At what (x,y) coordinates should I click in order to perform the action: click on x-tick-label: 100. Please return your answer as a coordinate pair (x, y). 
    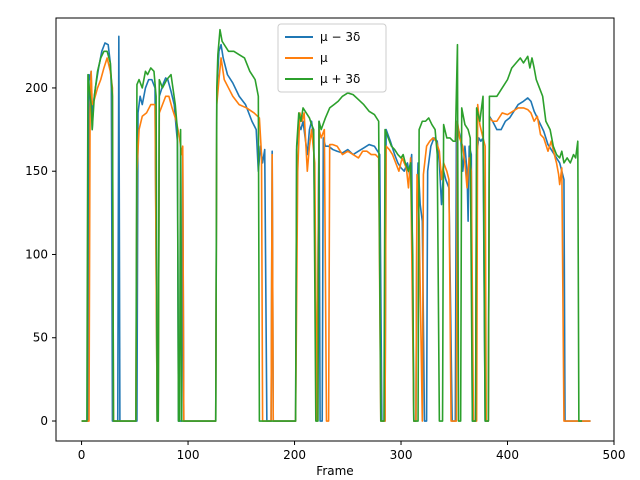
    Looking at the image, I should click on (188, 455).